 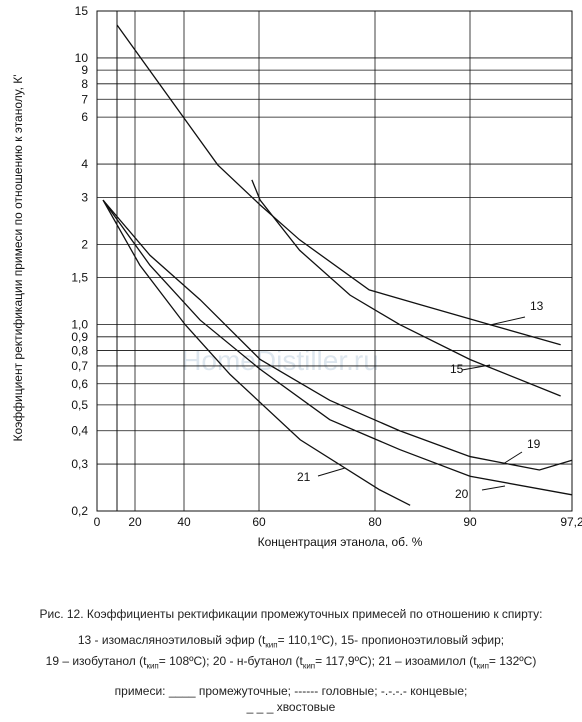 I want to click on y-tick-label: 4, so click(x=84, y=164).